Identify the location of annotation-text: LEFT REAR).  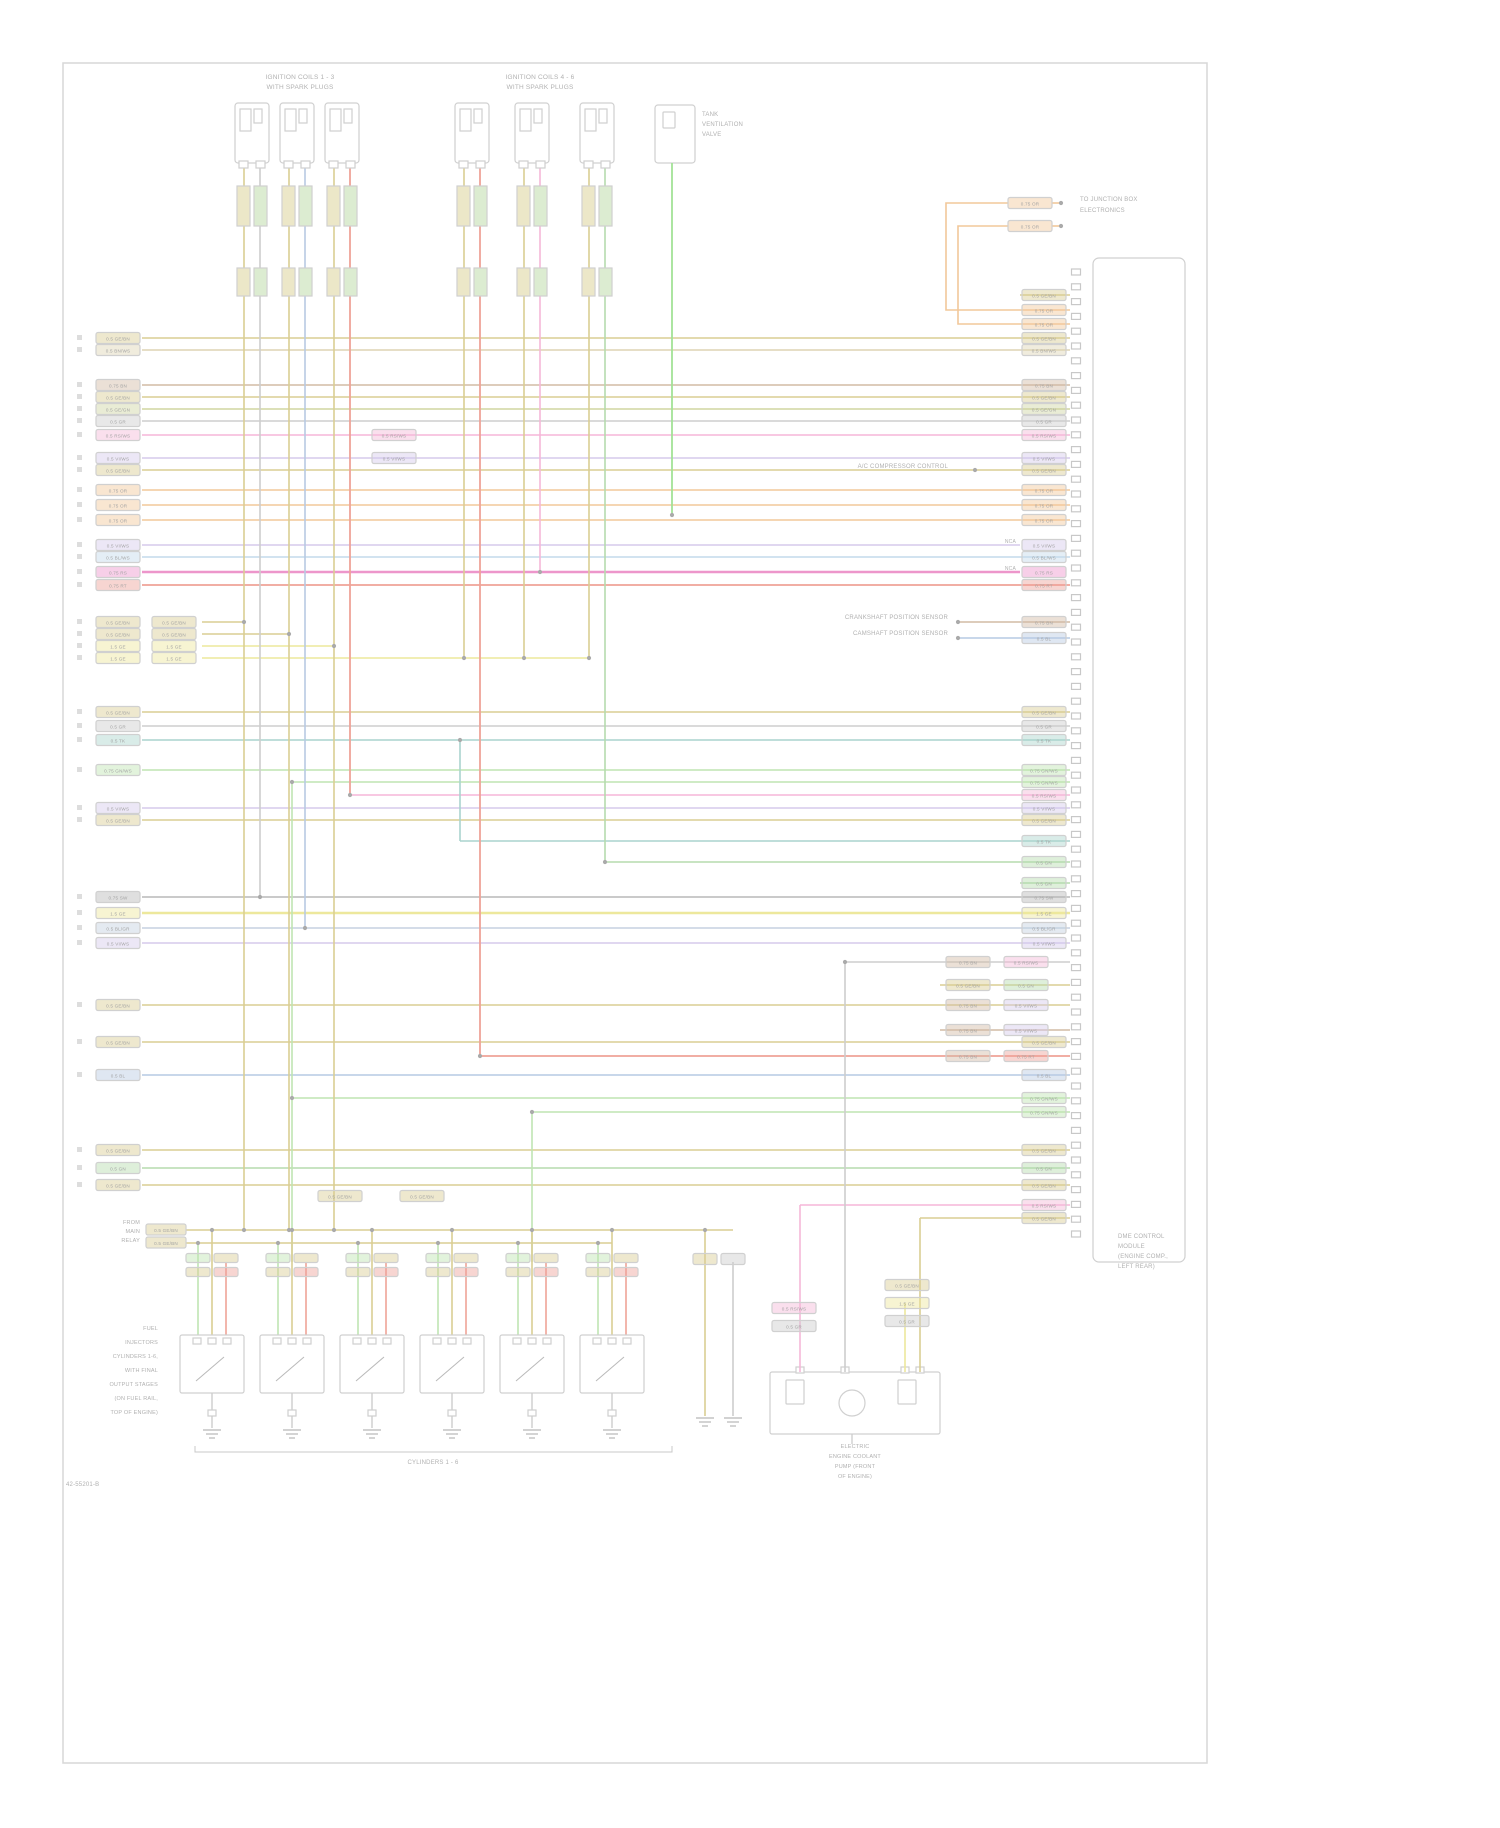
(1136, 1267).